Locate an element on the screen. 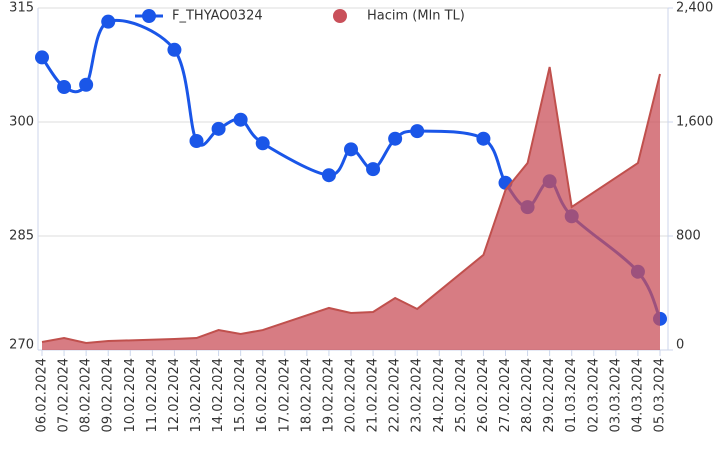  x-tick-label: 10.02.2024 is located at coordinates (130, 395).